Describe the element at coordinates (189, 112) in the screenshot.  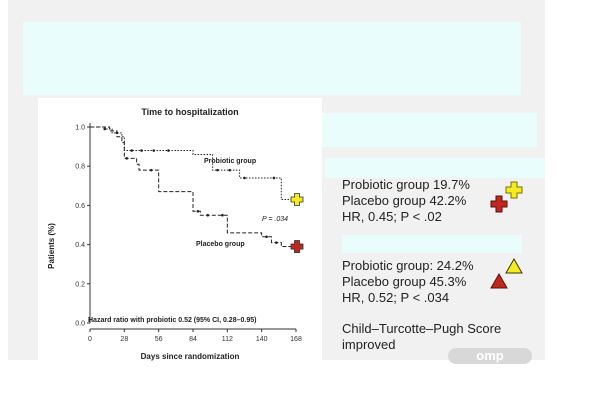
I see `chart-title: Time to hospitalization` at that location.